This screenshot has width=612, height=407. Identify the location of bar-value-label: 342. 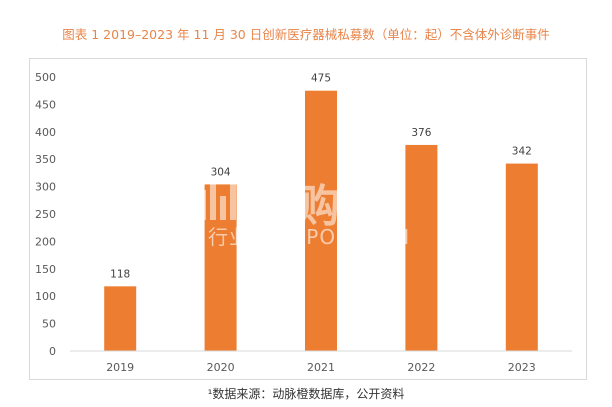
(522, 152).